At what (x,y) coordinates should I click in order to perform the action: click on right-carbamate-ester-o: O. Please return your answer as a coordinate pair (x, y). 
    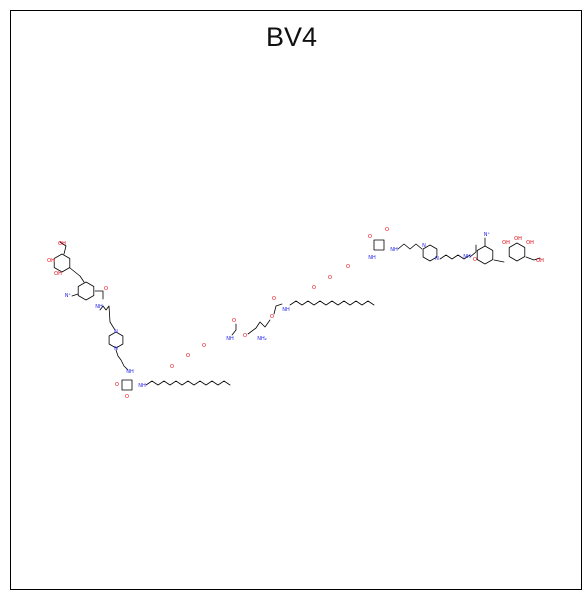
    Looking at the image, I should click on (272, 317).